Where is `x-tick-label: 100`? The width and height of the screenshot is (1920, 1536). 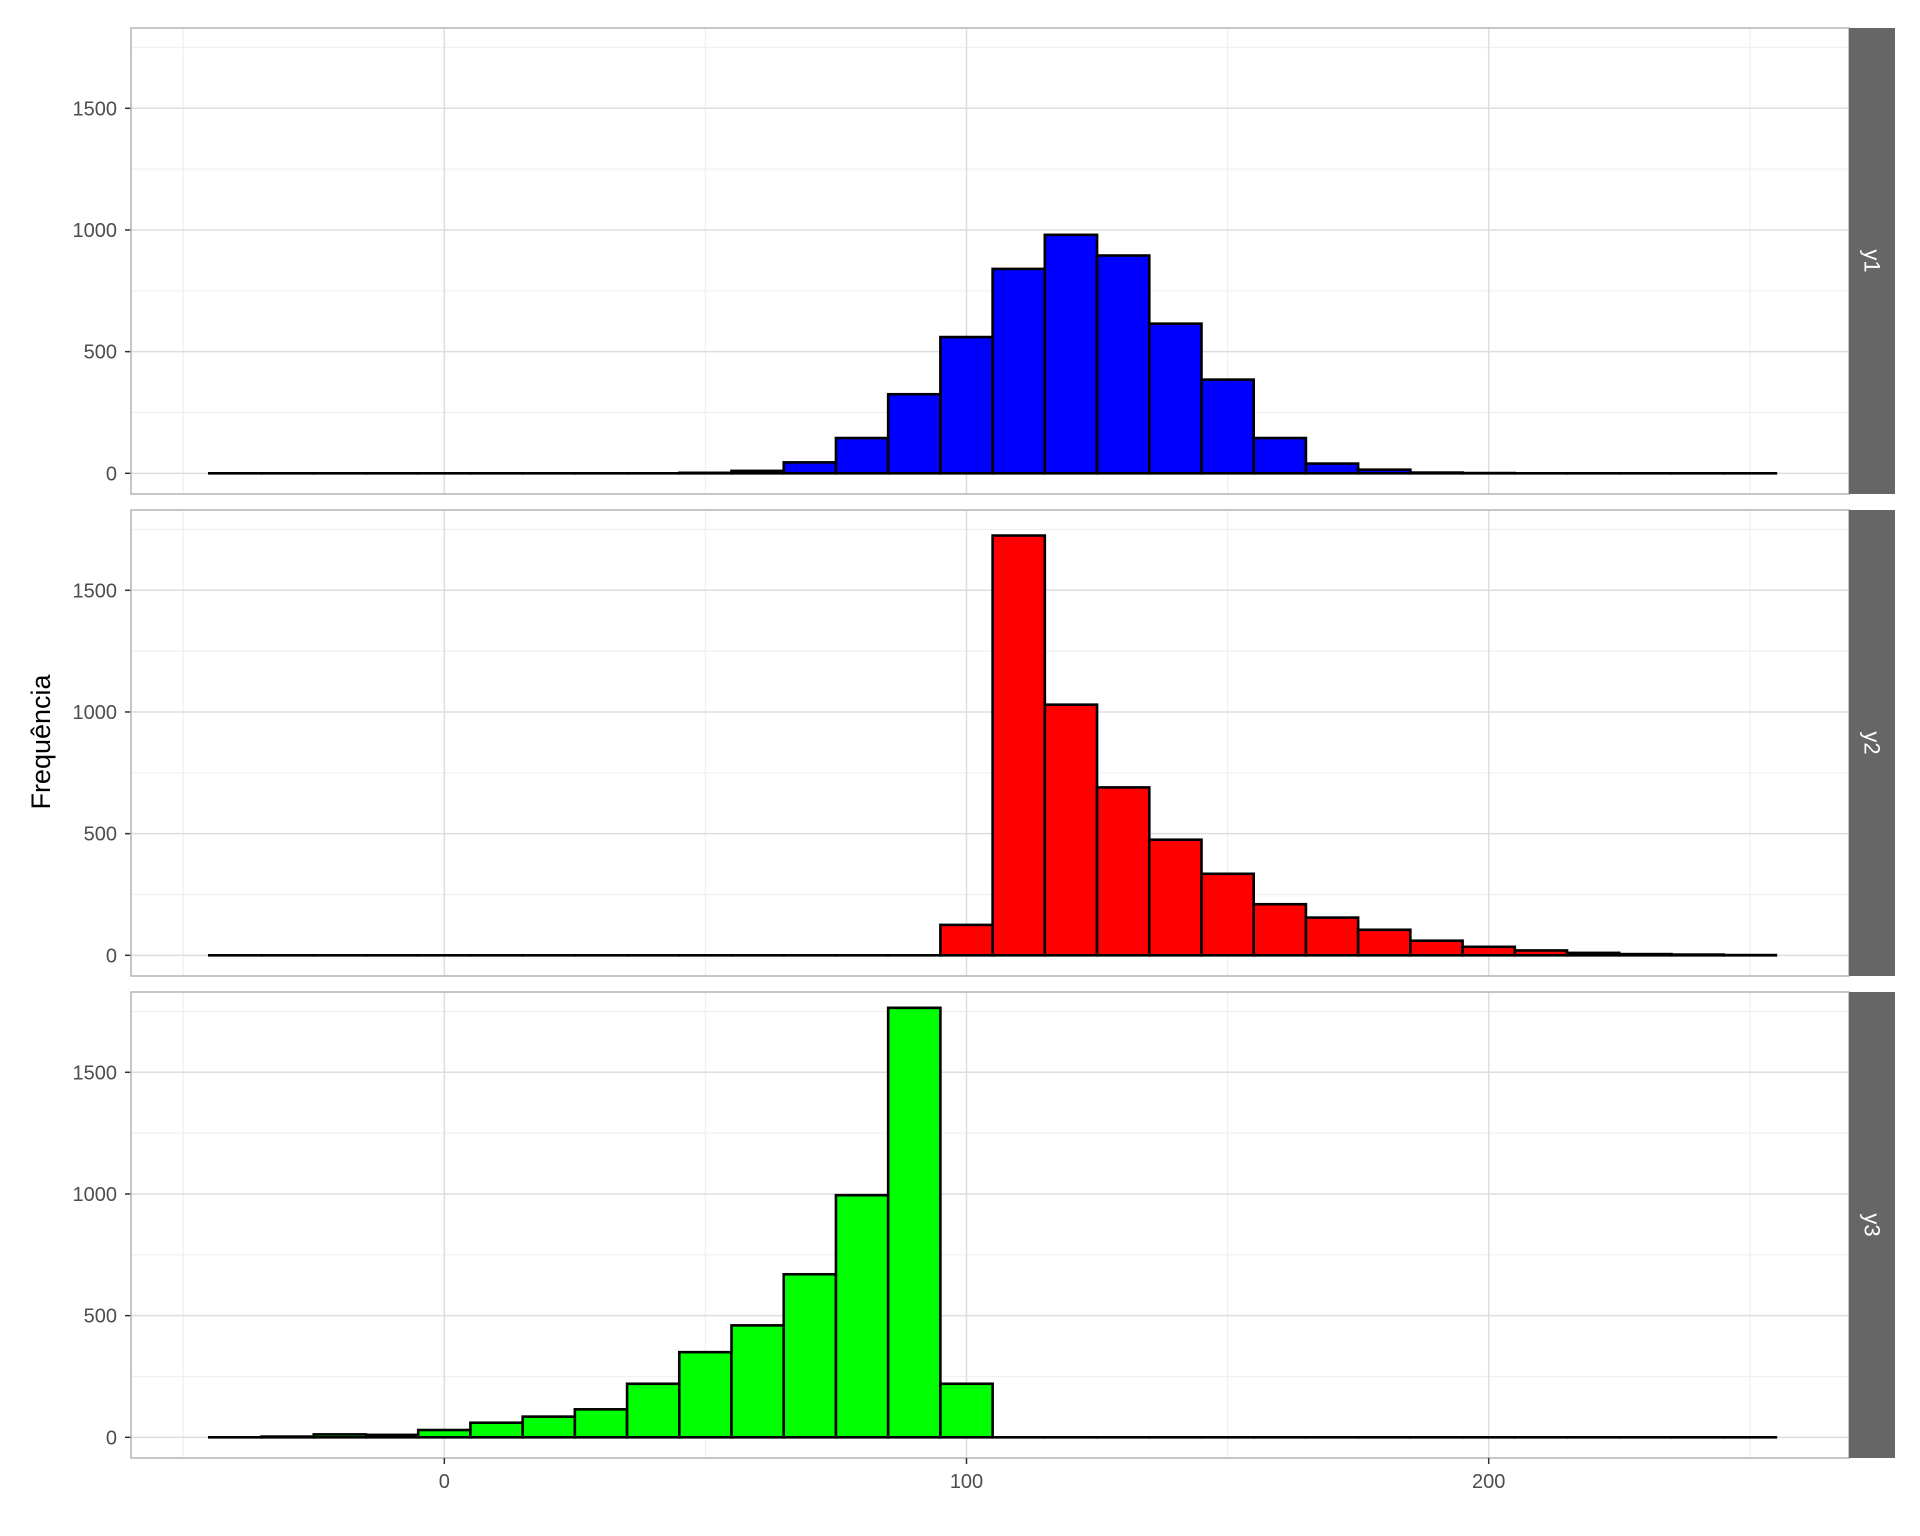 x-tick-label: 100 is located at coordinates (966, 1482).